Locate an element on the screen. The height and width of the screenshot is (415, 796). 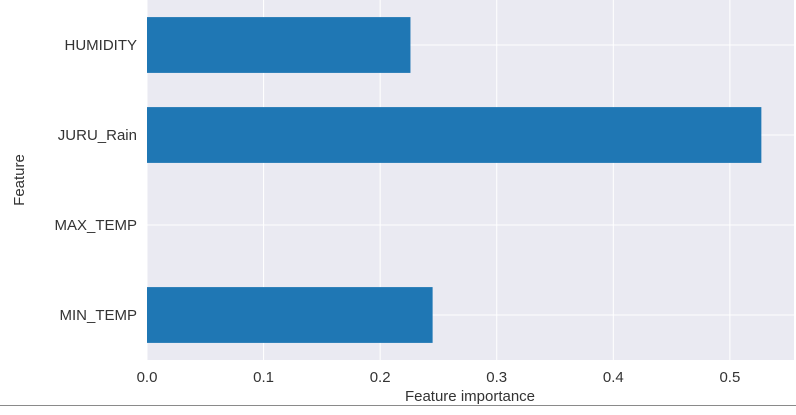
x-tick-label: 0.3 is located at coordinates (496, 377).